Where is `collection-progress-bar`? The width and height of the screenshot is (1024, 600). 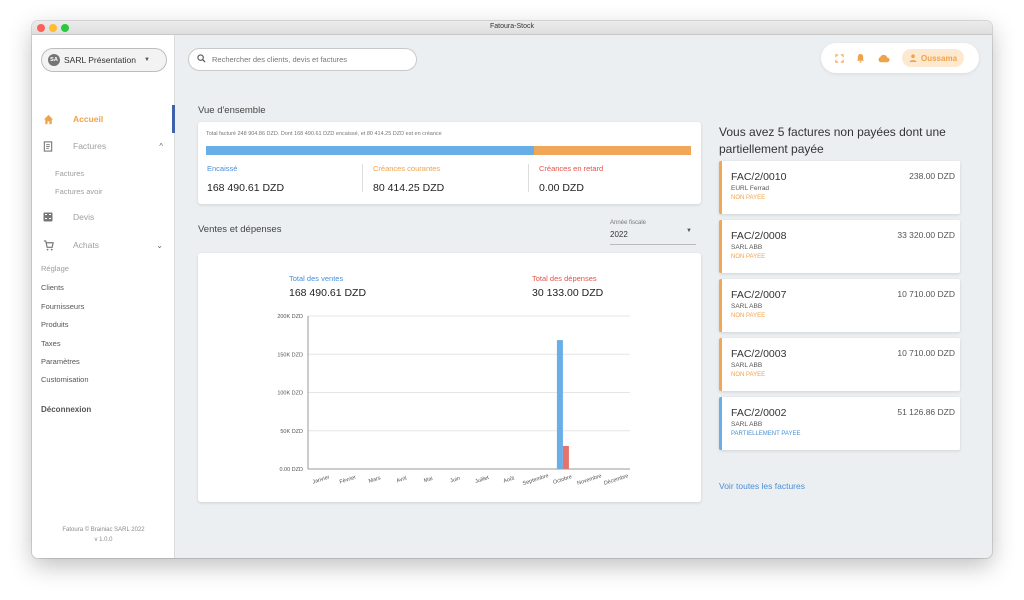
collection-progress-bar is located at coordinates (448, 150).